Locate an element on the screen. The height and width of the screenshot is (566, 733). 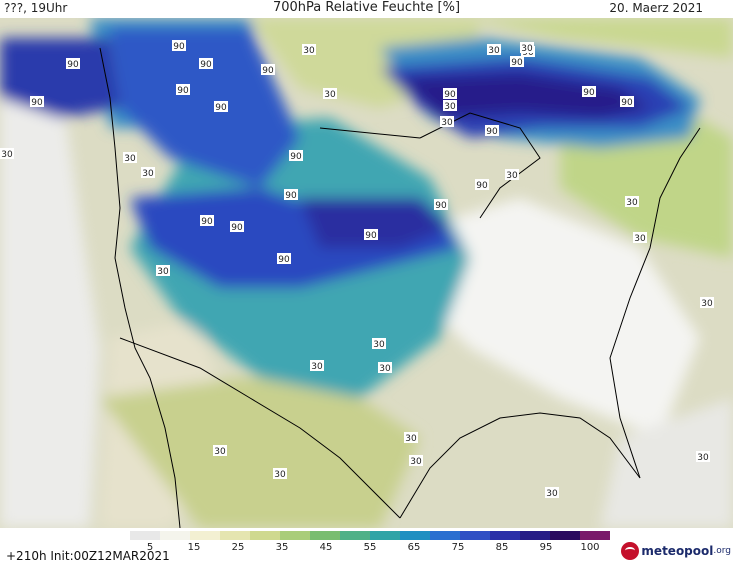
colorbar-tick-label: 35 is located at coordinates (282, 547).